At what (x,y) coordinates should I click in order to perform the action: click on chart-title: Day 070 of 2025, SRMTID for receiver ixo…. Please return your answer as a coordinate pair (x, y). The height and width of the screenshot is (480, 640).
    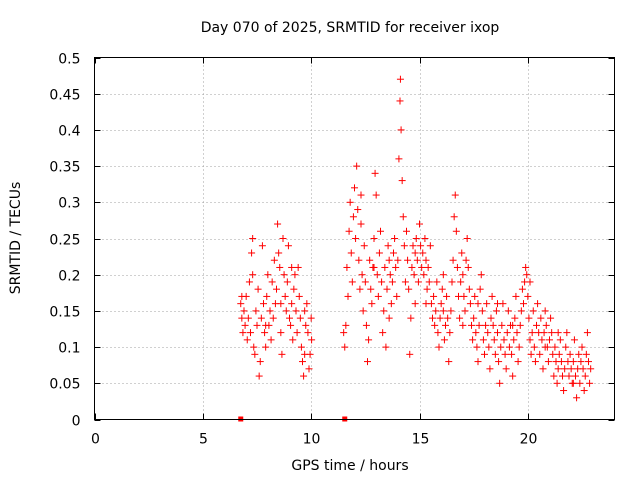
    Looking at the image, I should click on (350, 28).